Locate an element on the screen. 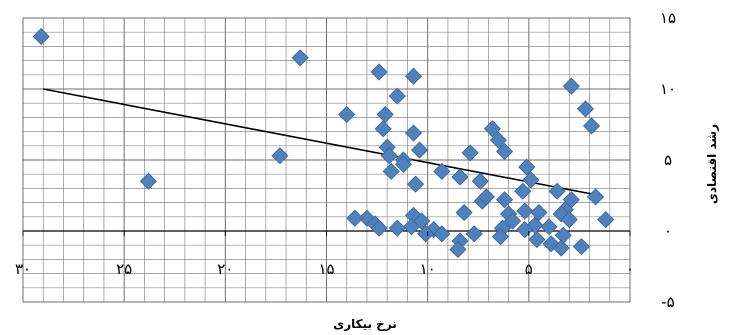 This screenshot has width=733, height=335. y-tick-label: ۱۰ is located at coordinates (668, 89).